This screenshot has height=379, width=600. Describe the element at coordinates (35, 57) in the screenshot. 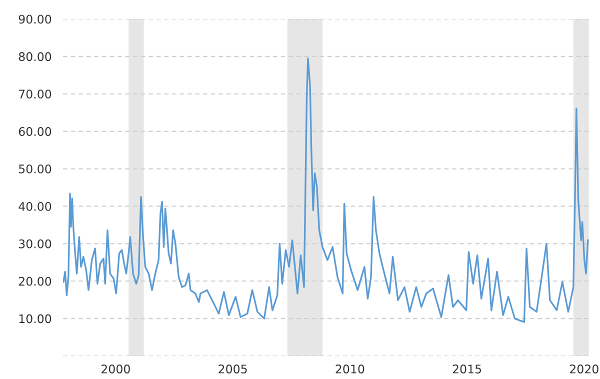

I see `y-tick-label: 80.00` at that location.